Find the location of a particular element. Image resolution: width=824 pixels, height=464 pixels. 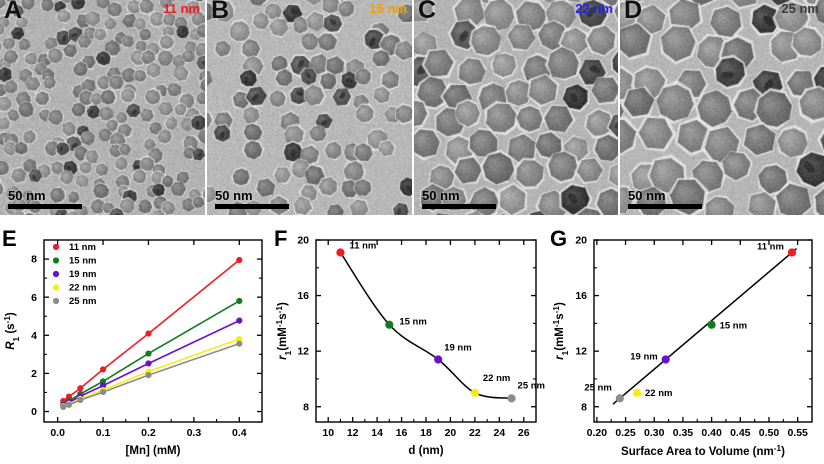

x-tick-label: 0.1 is located at coordinates (103, 433).